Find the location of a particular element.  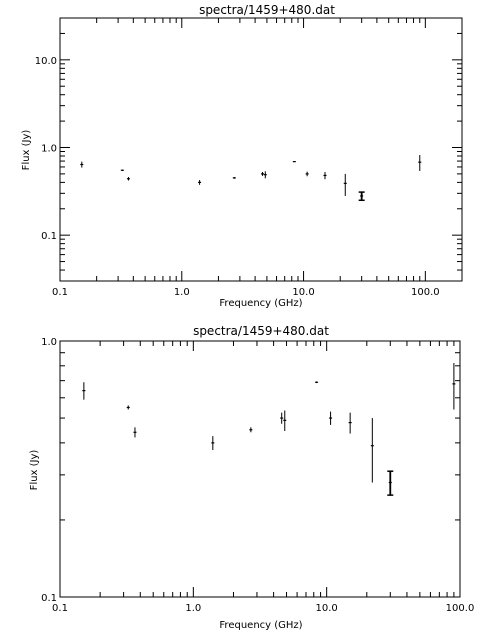

chart-bottom-ylabel: Flux (Jy) is located at coordinates (34, 470).